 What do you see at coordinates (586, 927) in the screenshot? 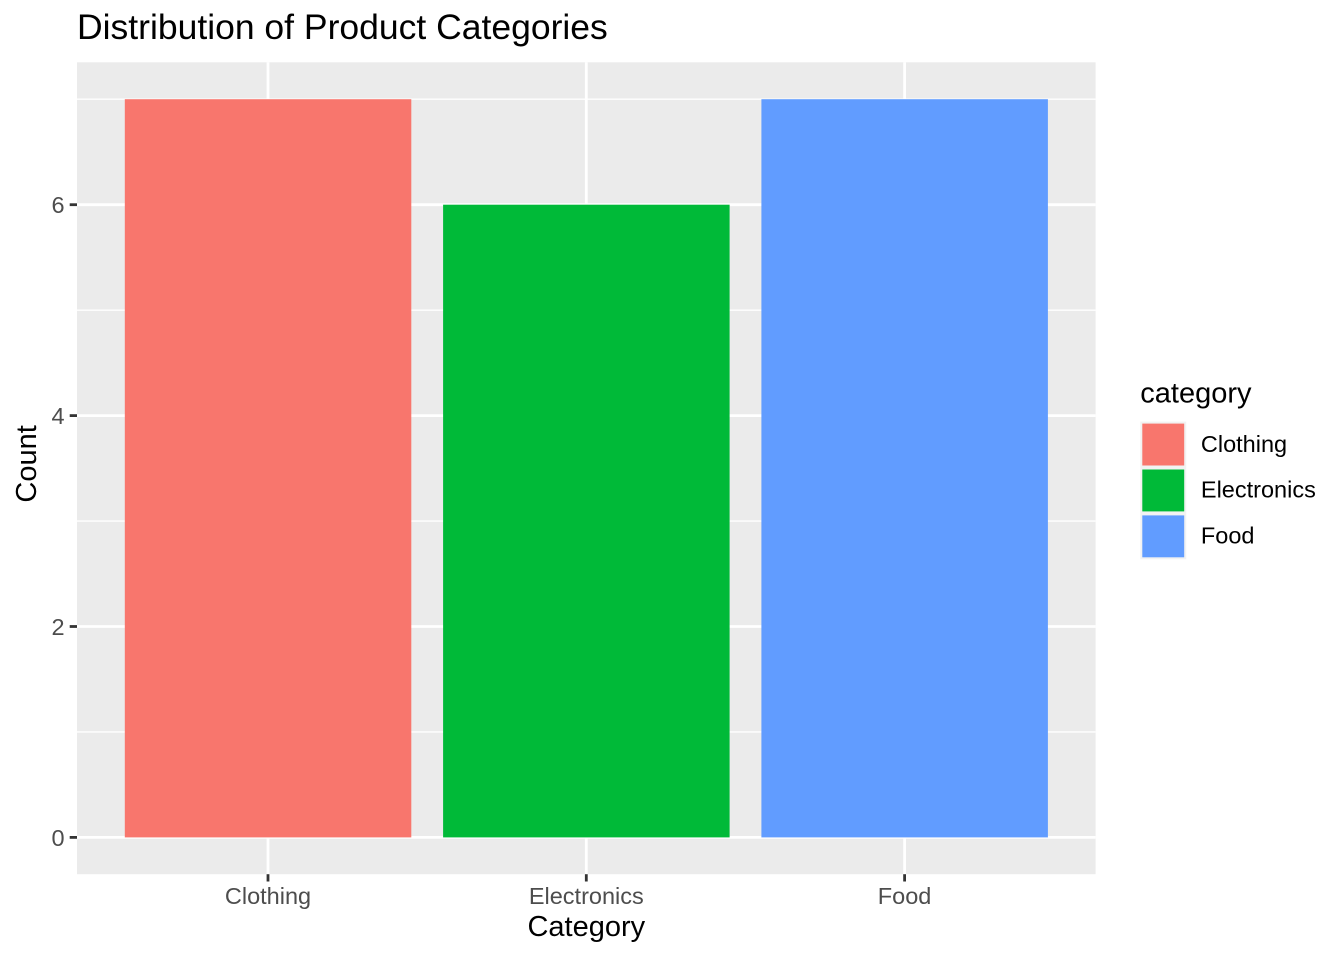
I see `svg-text: Category` at bounding box center [586, 927].